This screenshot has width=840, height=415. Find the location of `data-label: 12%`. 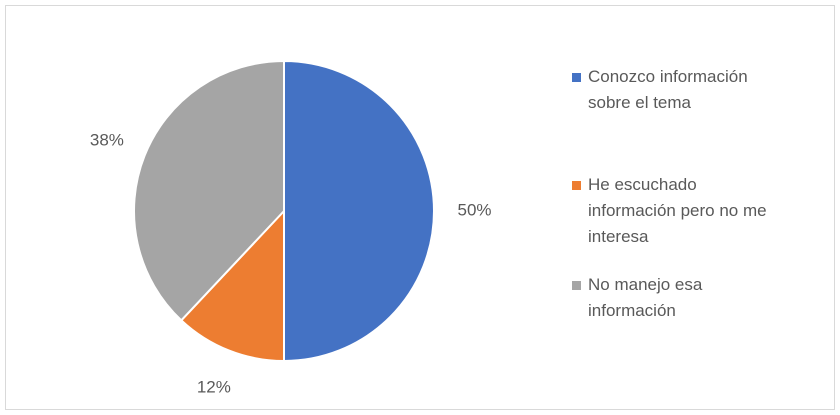

data-label: 12% is located at coordinates (214, 387).